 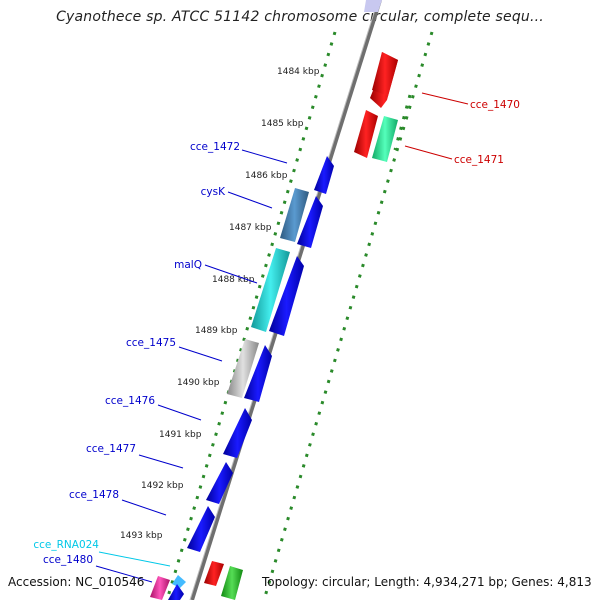 What do you see at coordinates (76, 582) in the screenshot?
I see `accession-label: Accession: NC_010546` at bounding box center [76, 582].